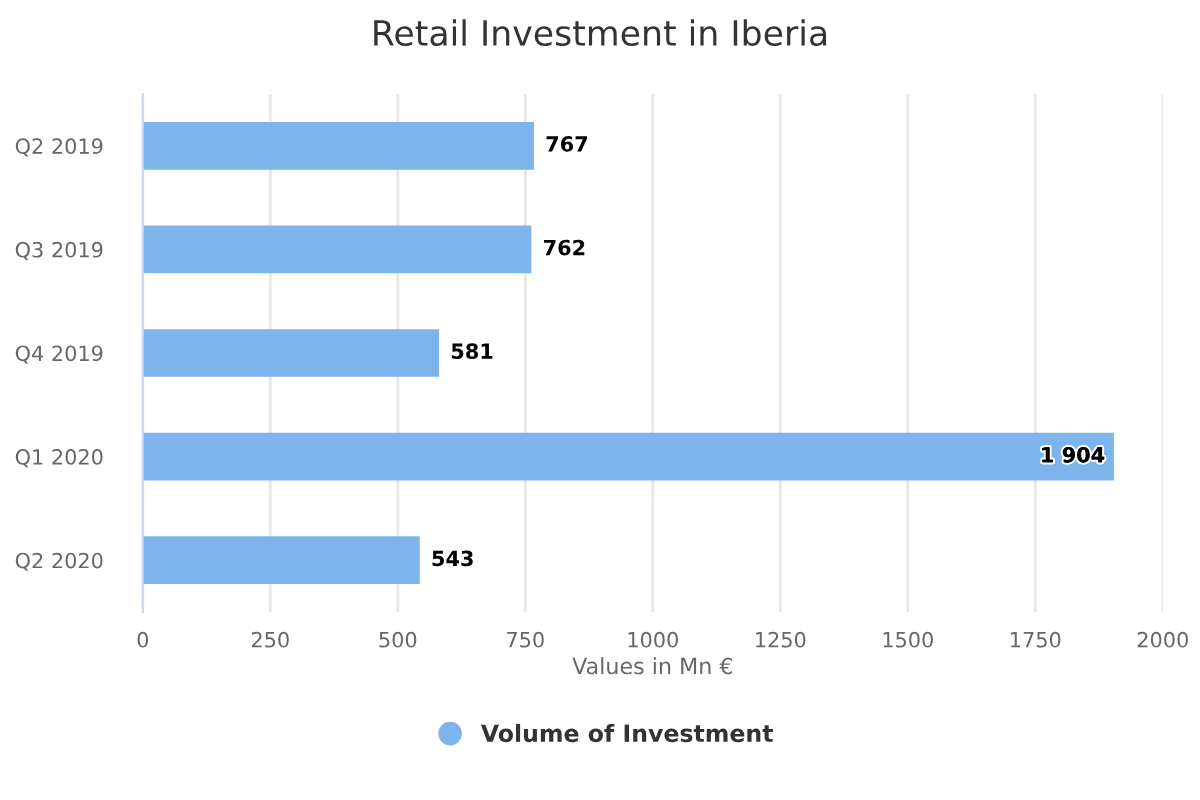 The image size is (1200, 800). I want to click on data-label: 581, so click(472, 351).